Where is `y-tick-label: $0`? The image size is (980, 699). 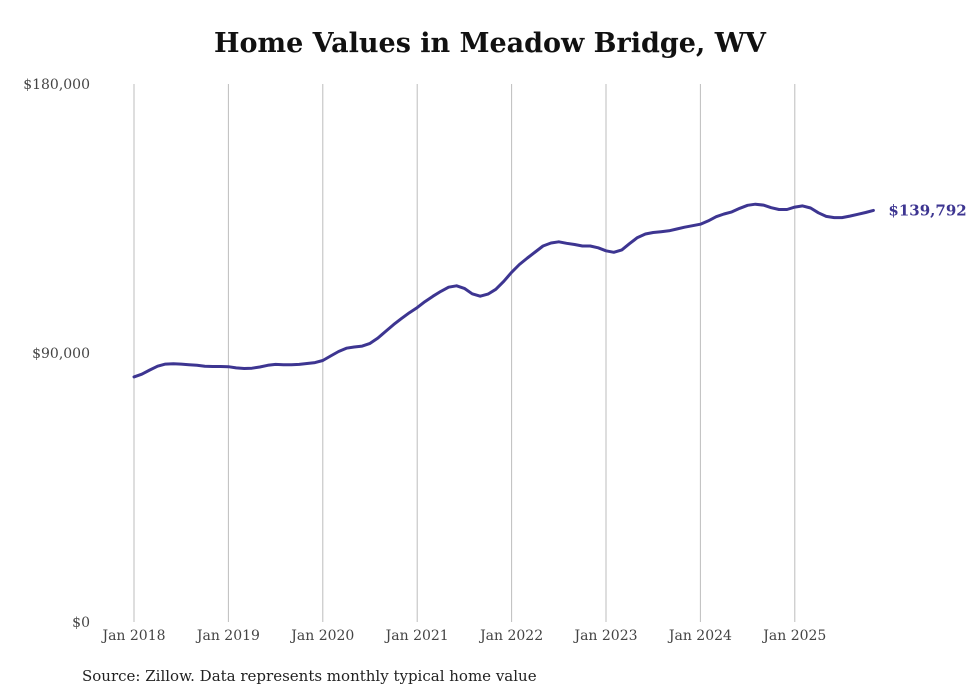
y-tick-label: $0 is located at coordinates (81, 623).